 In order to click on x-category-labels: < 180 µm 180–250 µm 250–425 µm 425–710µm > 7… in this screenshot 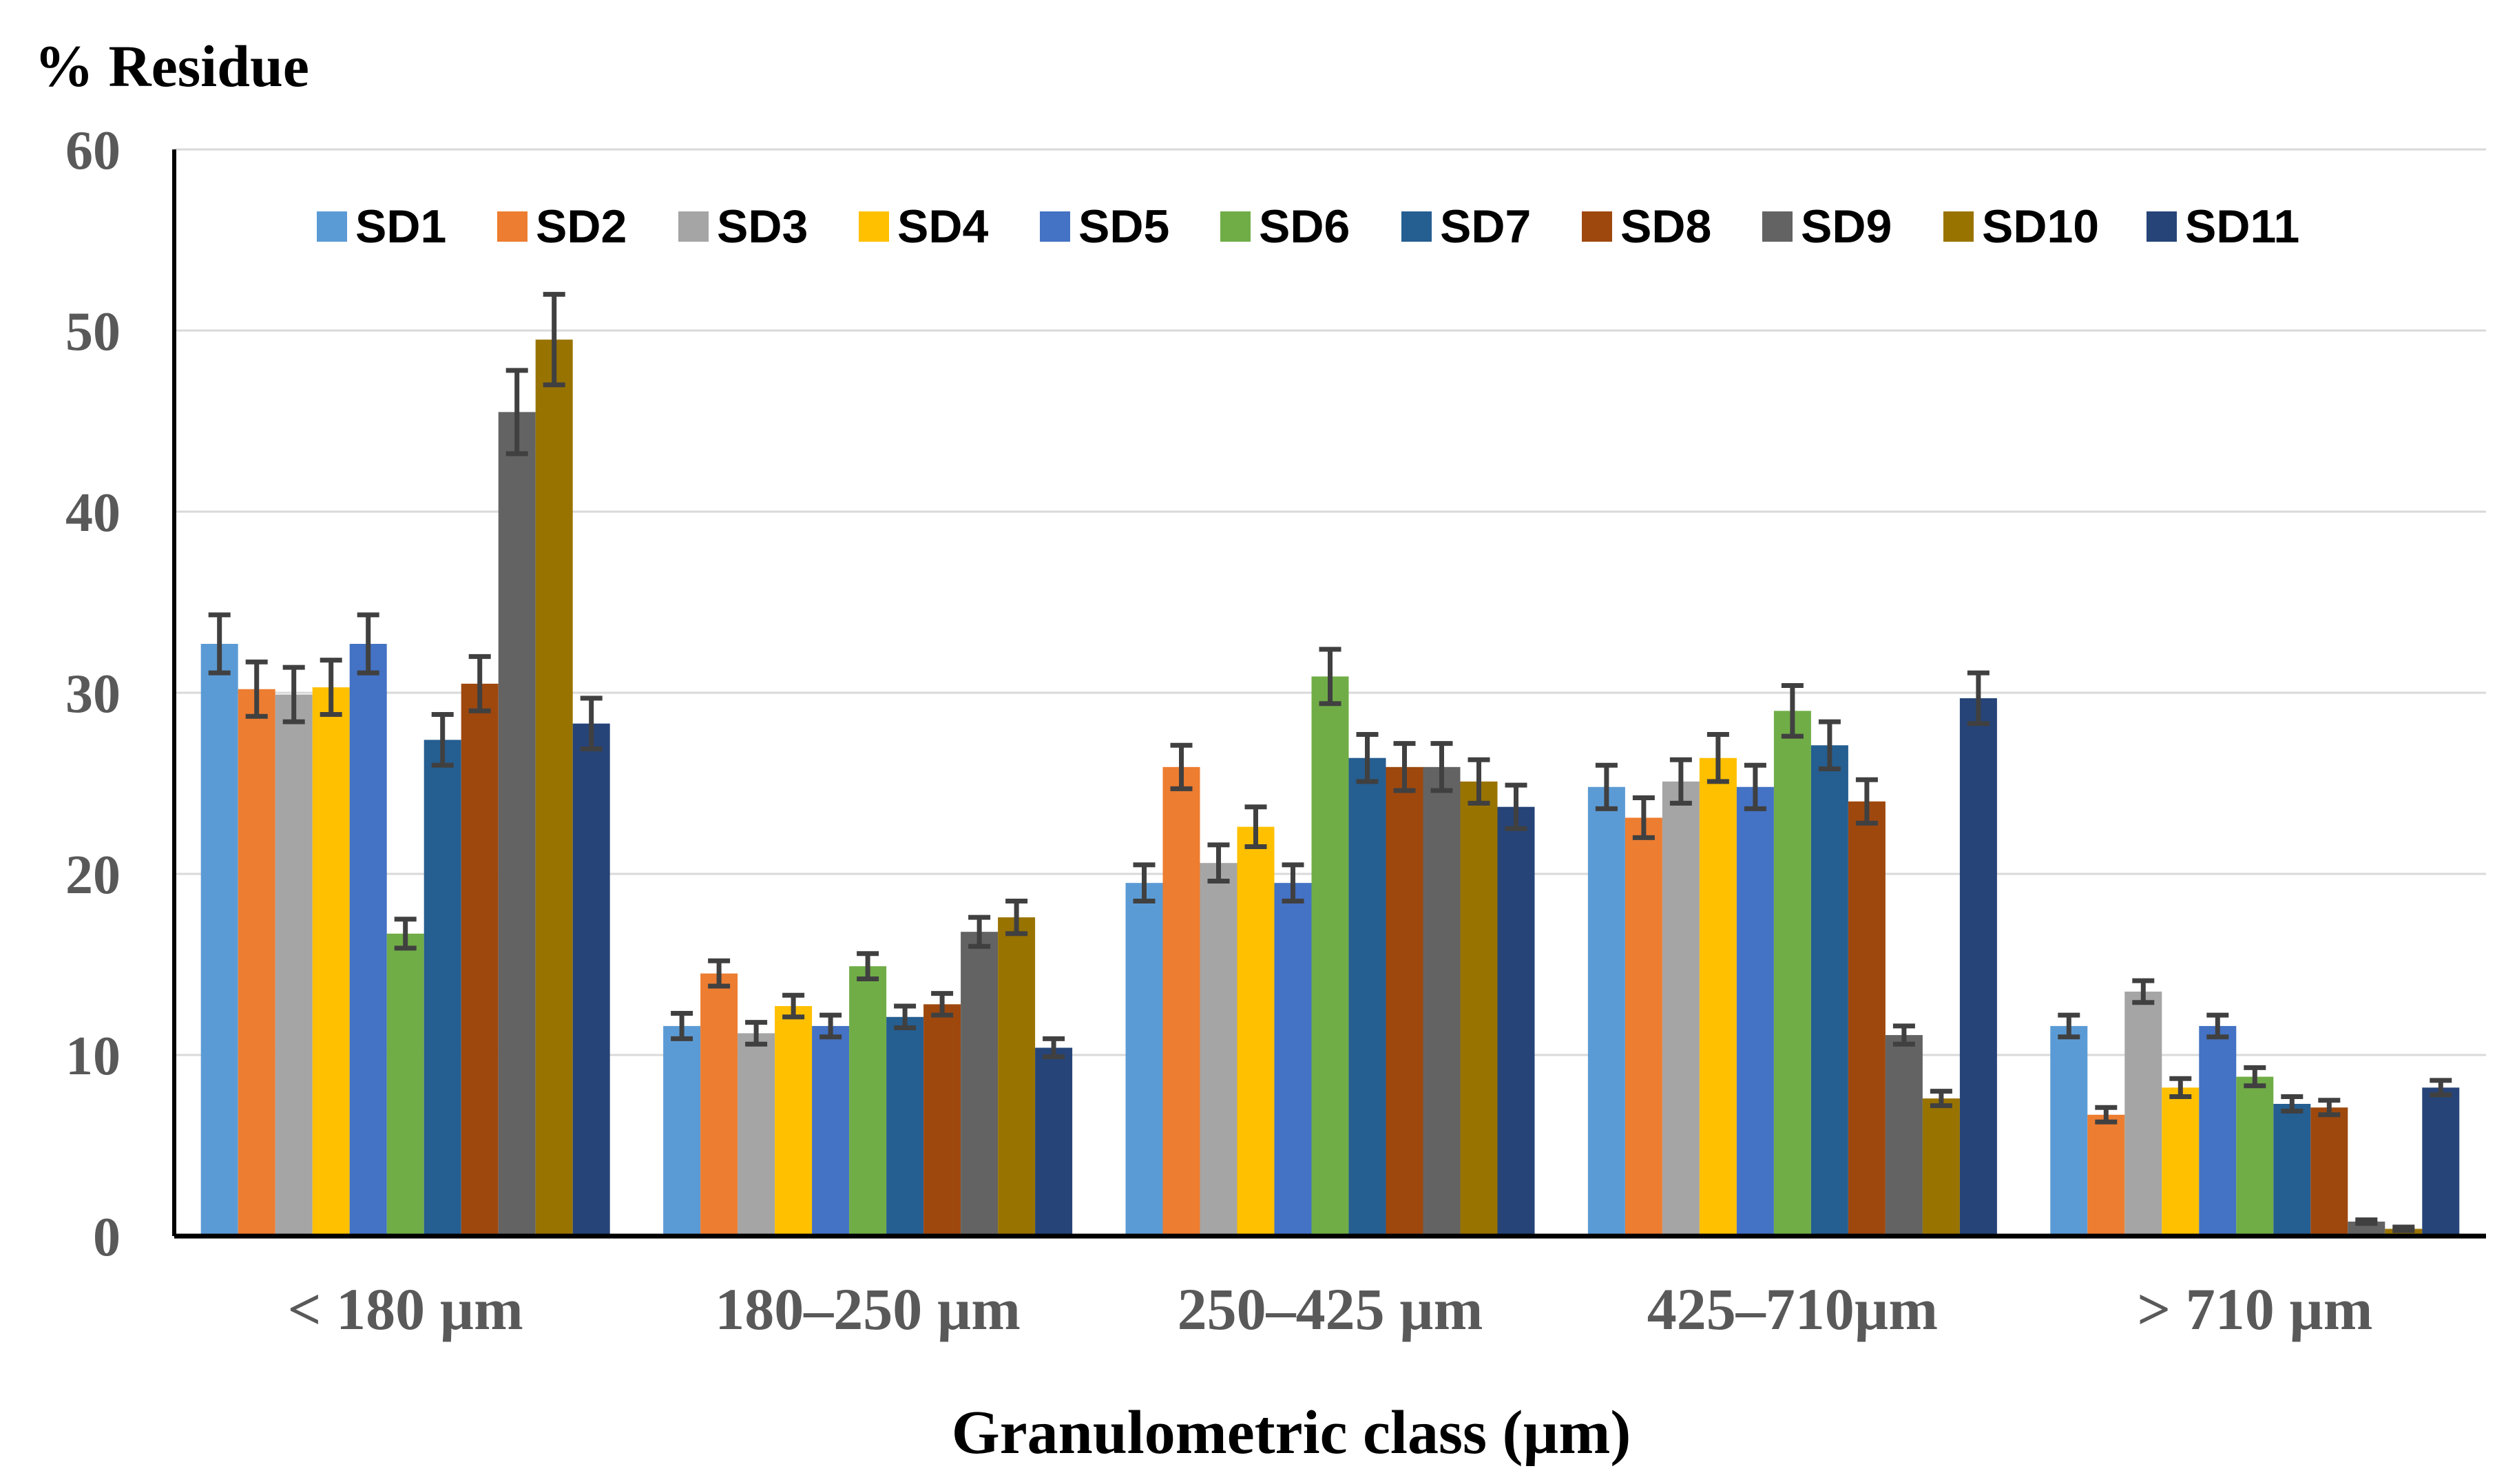, I will do `click(1330, 1309)`.